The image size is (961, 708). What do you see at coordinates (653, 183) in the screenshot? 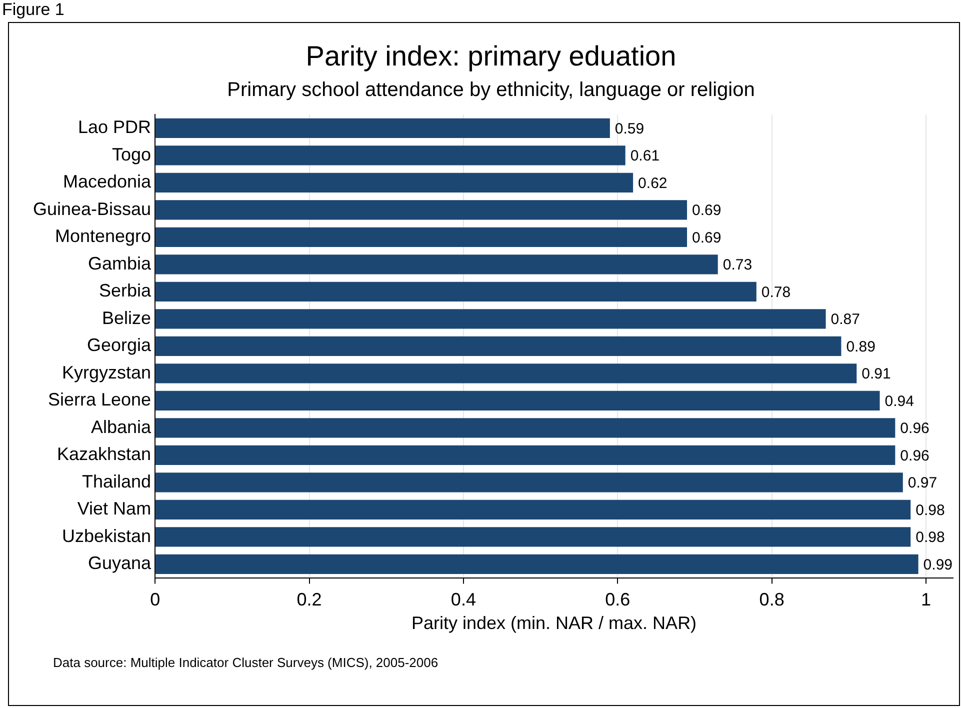
I see `data-label: 0.62` at bounding box center [653, 183].